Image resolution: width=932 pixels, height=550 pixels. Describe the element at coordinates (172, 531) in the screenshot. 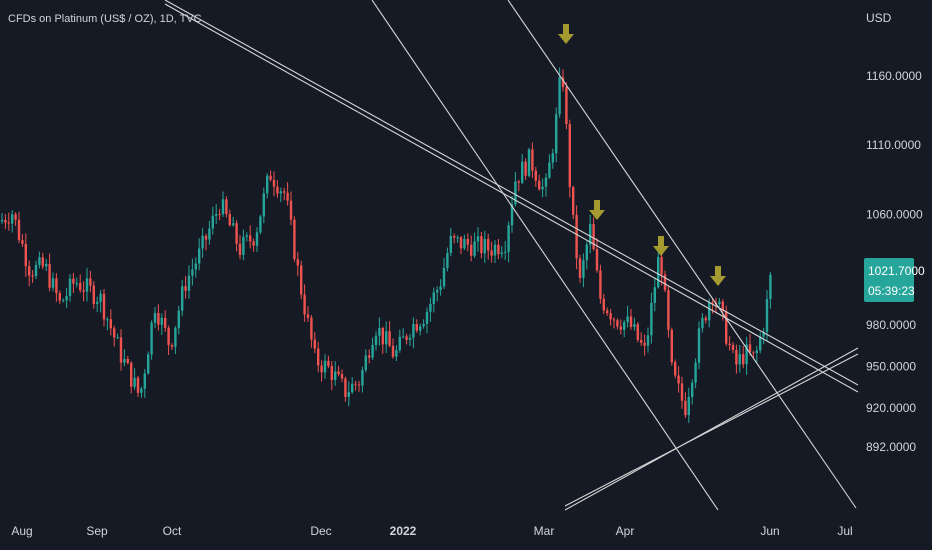

I see `x-tick-label: Oct` at that location.